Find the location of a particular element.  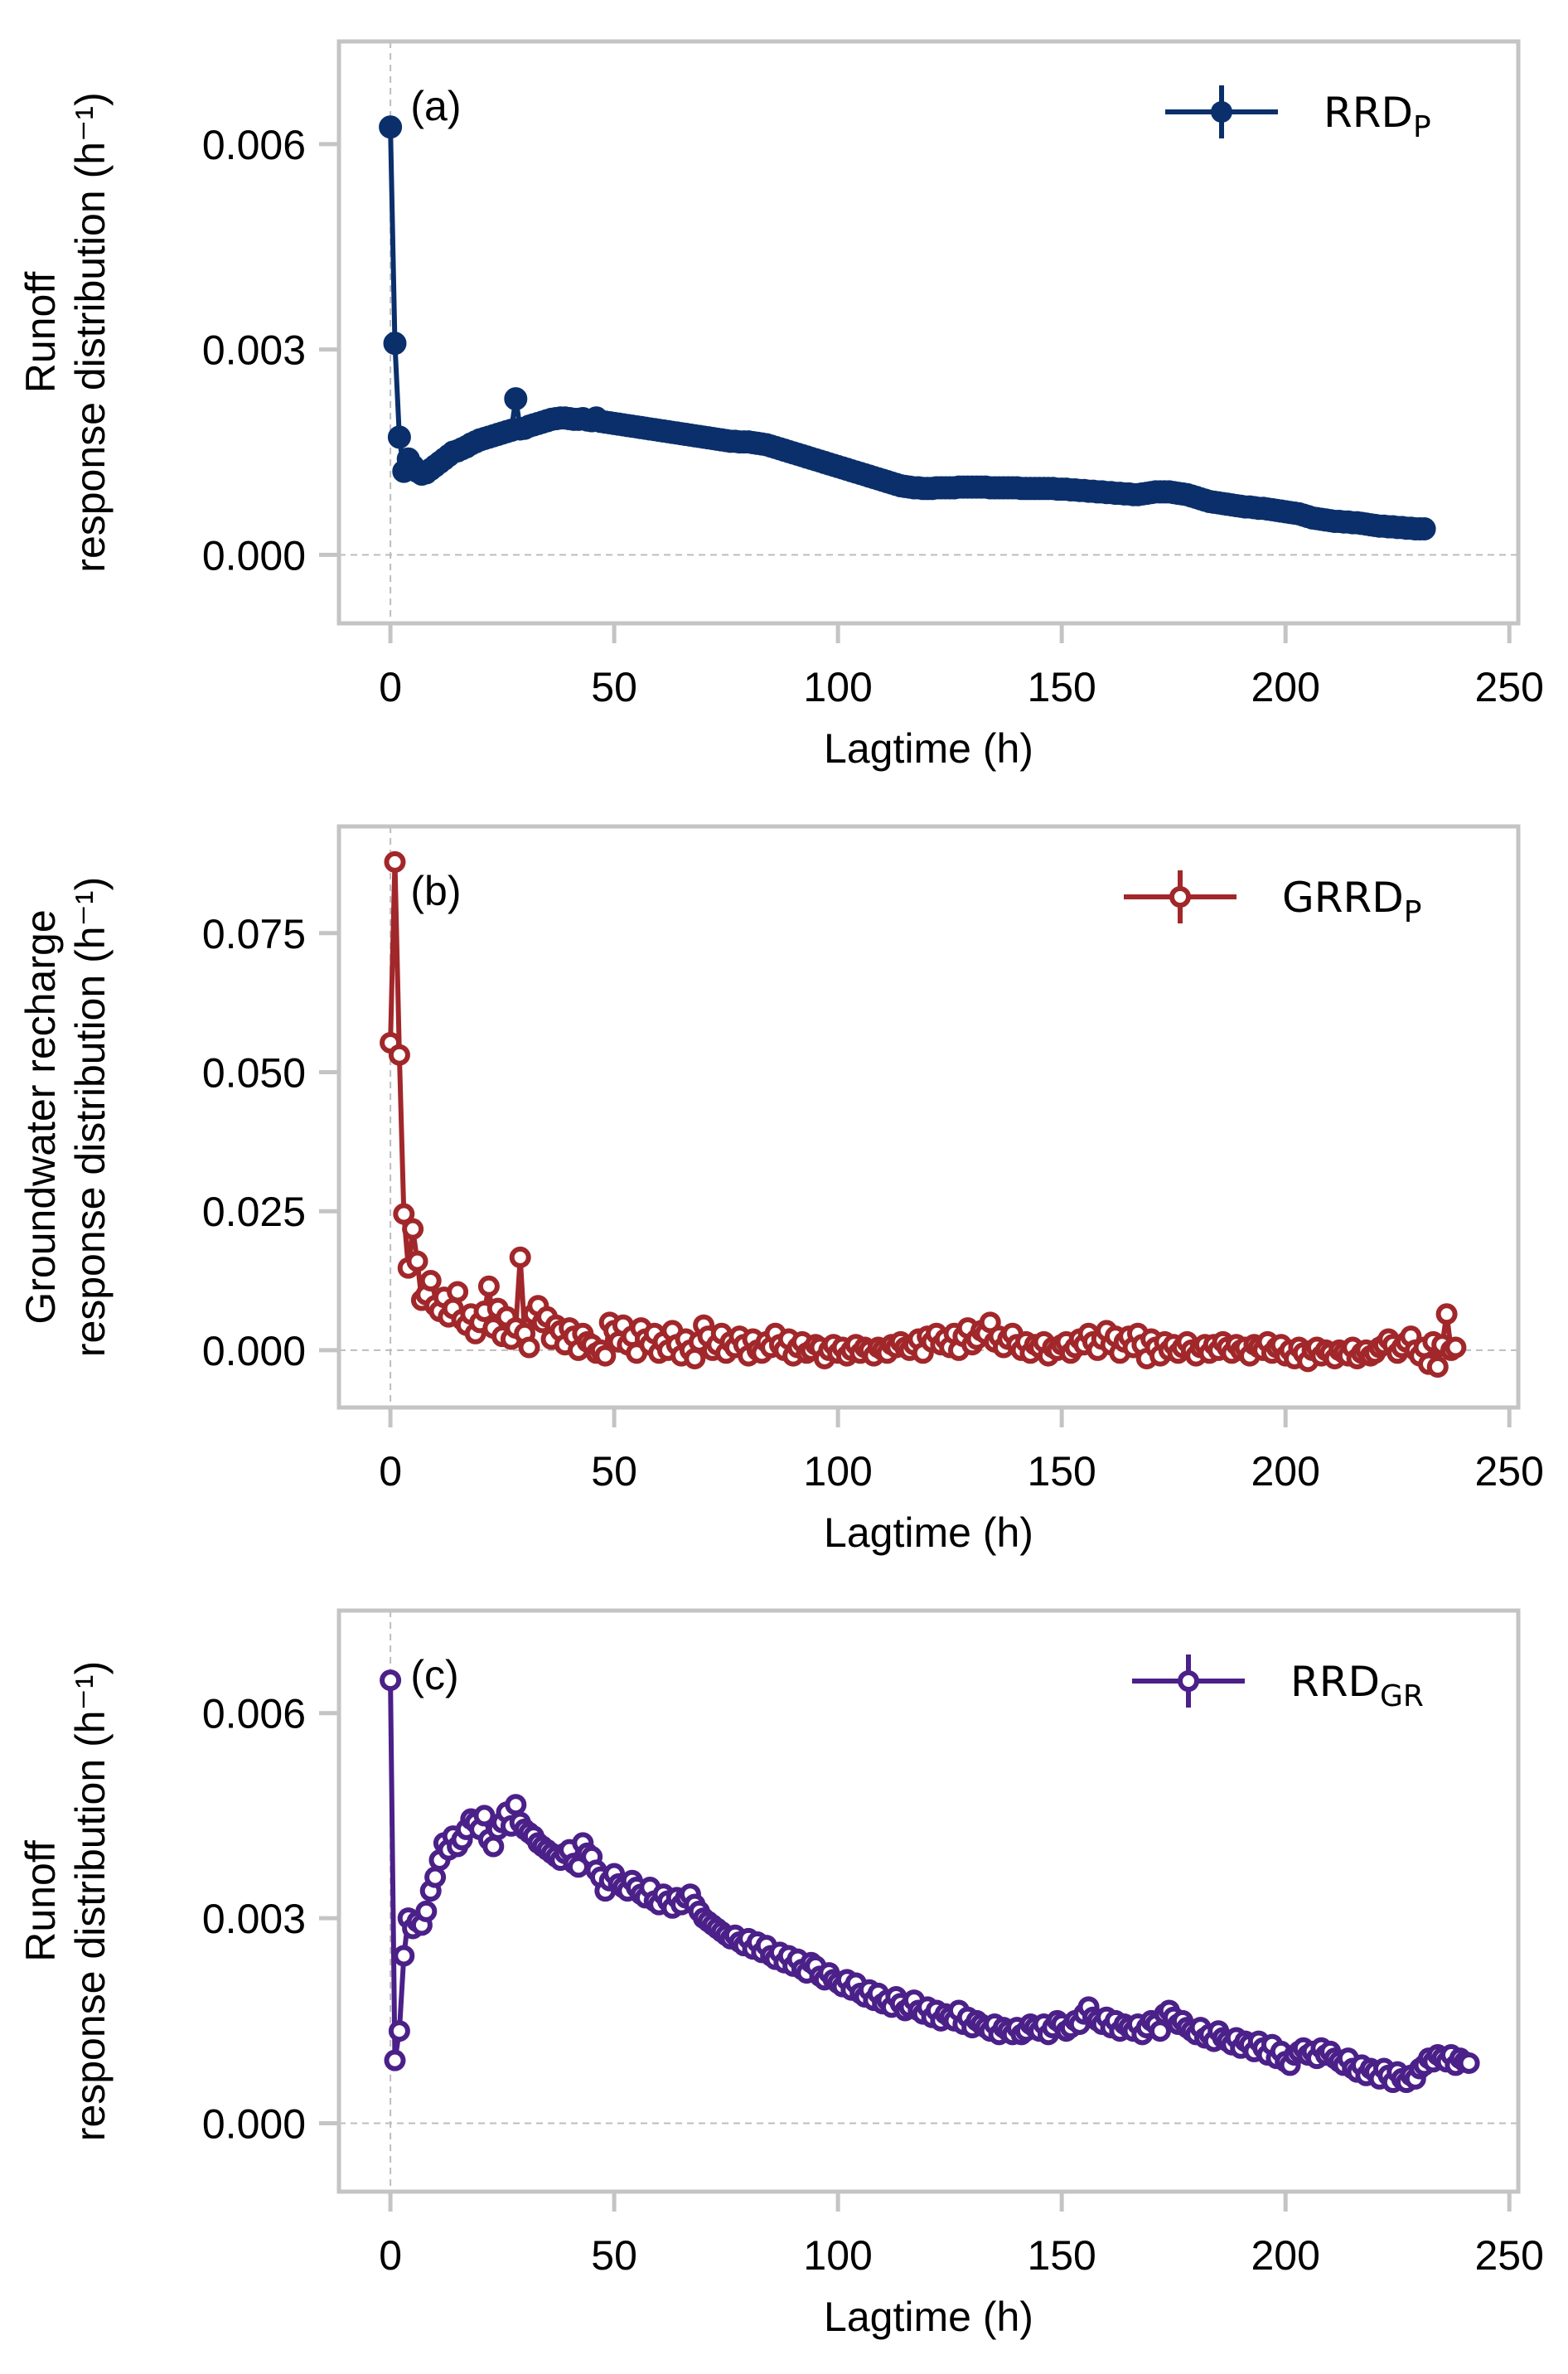

panel-label: (c) is located at coordinates (434, 1675).